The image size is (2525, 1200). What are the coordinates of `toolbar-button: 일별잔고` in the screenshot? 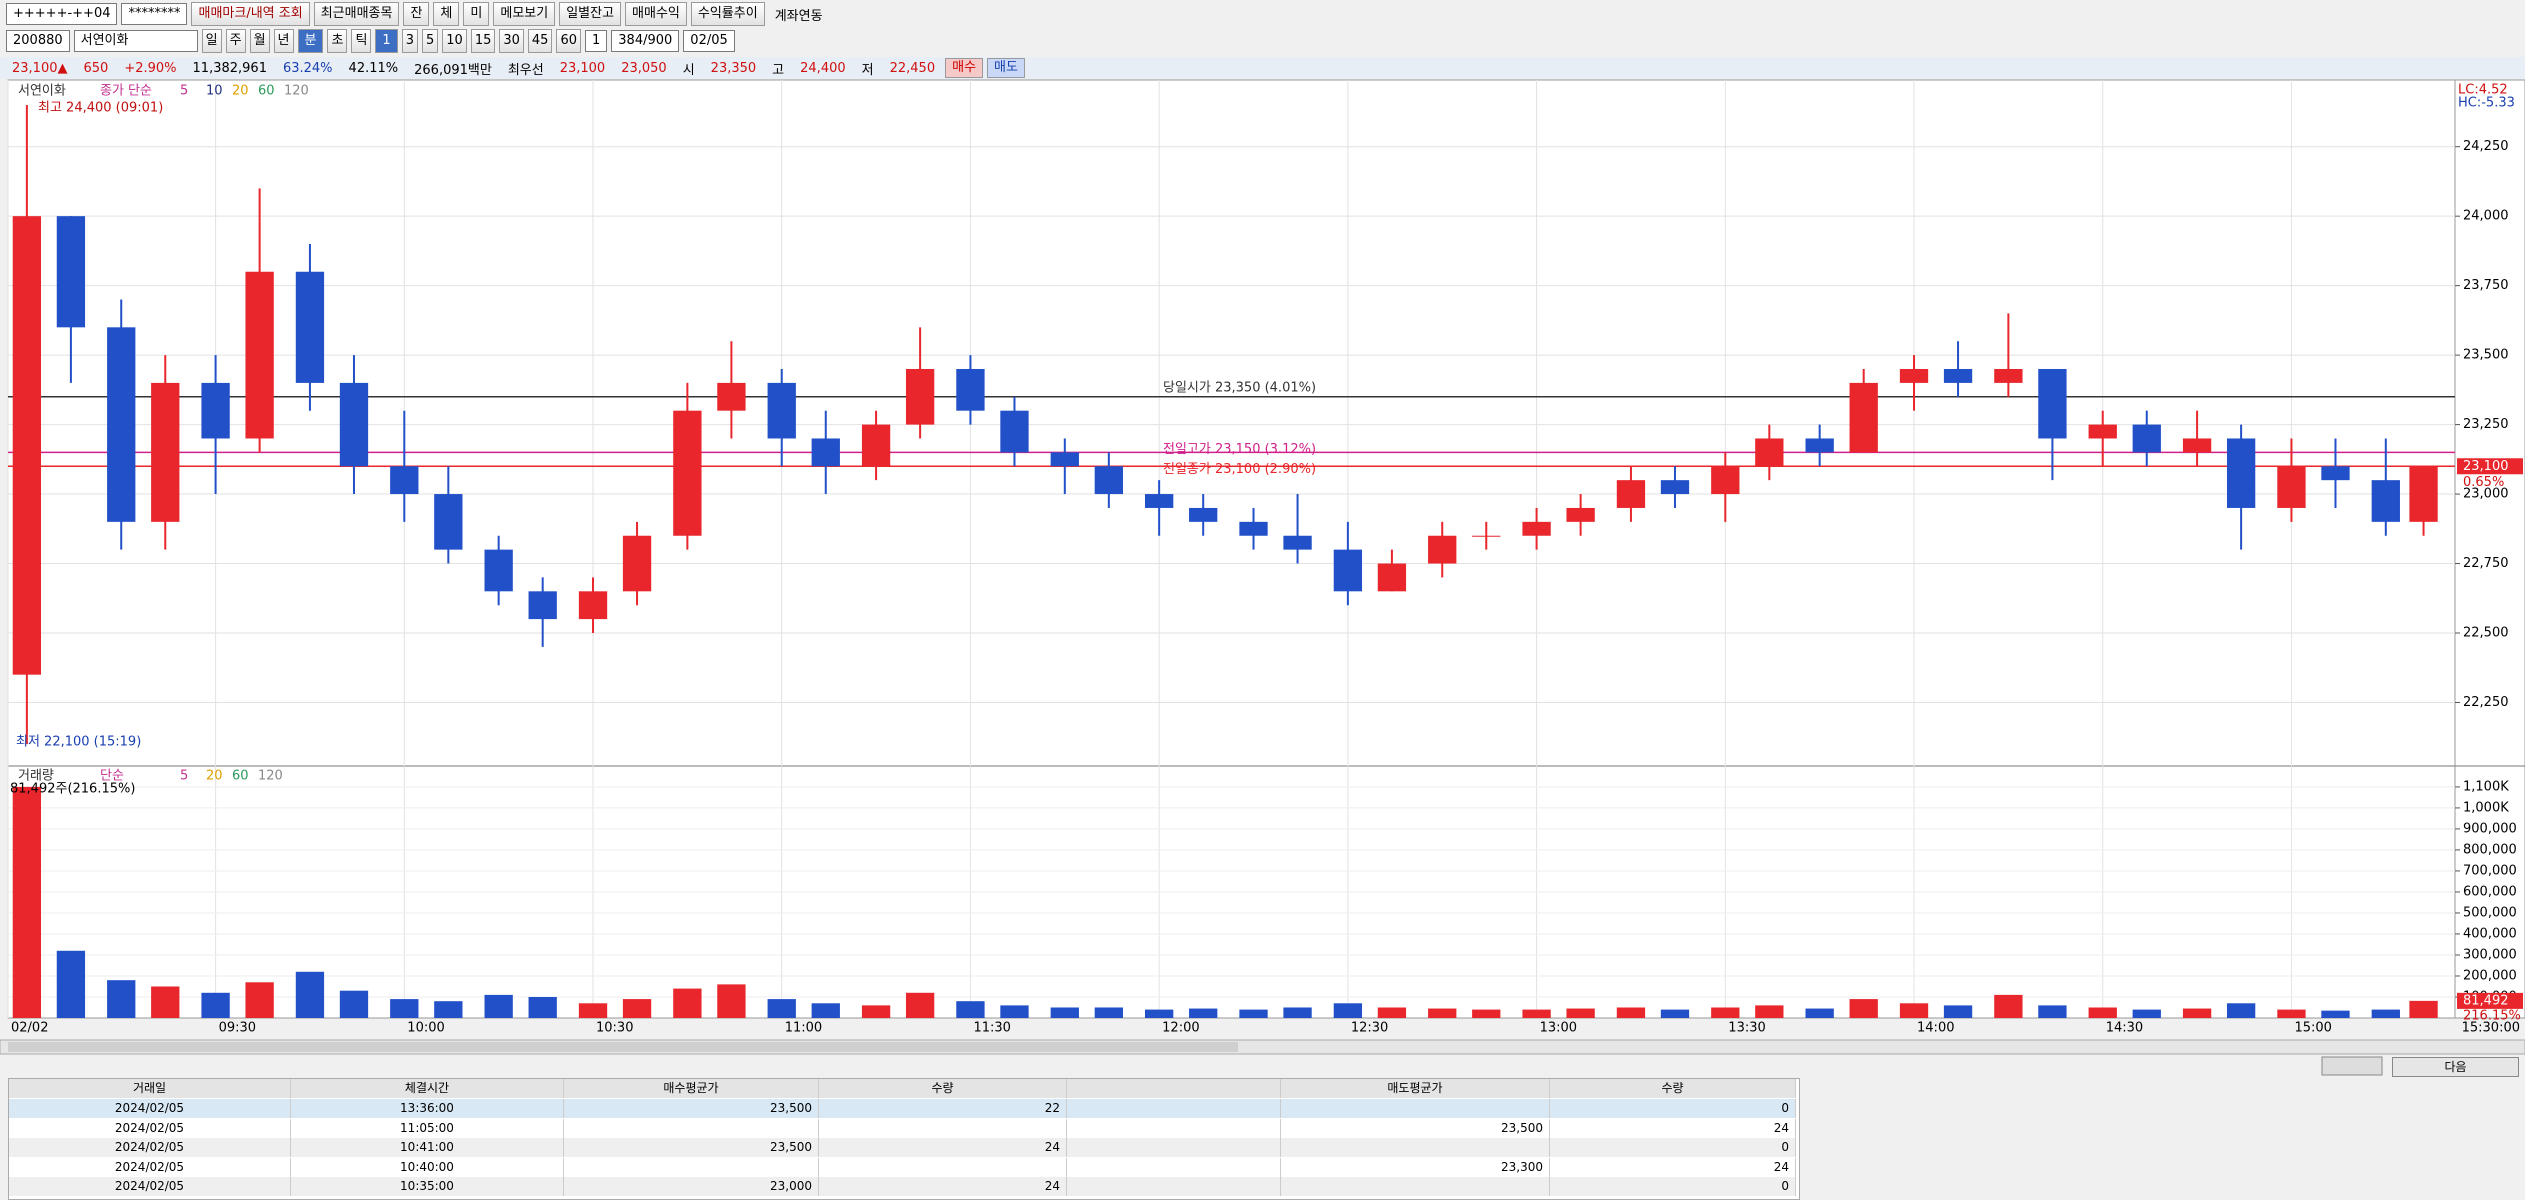 It's located at (590, 14).